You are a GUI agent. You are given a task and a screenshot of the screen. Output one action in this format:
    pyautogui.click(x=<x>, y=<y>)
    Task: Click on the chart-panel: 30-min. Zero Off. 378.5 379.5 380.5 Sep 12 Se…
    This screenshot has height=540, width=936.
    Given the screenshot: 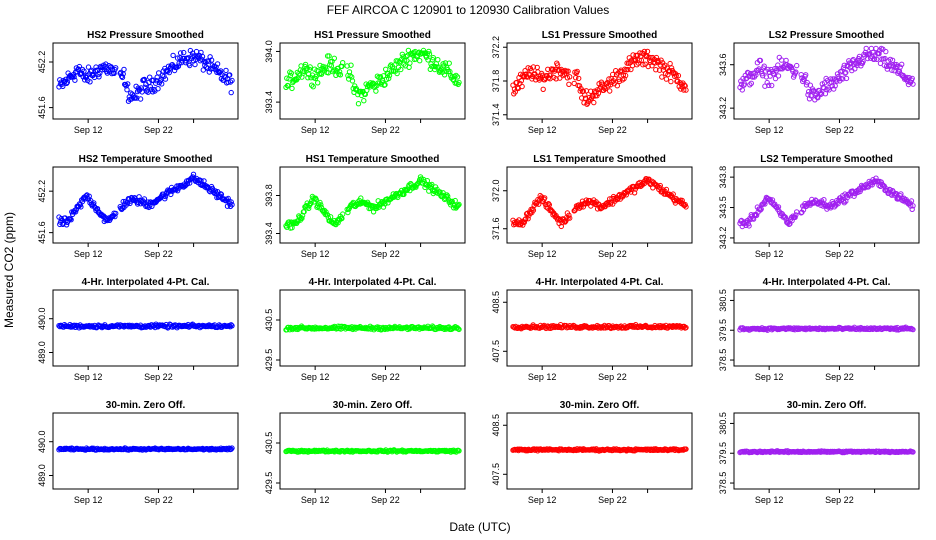 What is the action you would take?
    pyautogui.click(x=819, y=452)
    